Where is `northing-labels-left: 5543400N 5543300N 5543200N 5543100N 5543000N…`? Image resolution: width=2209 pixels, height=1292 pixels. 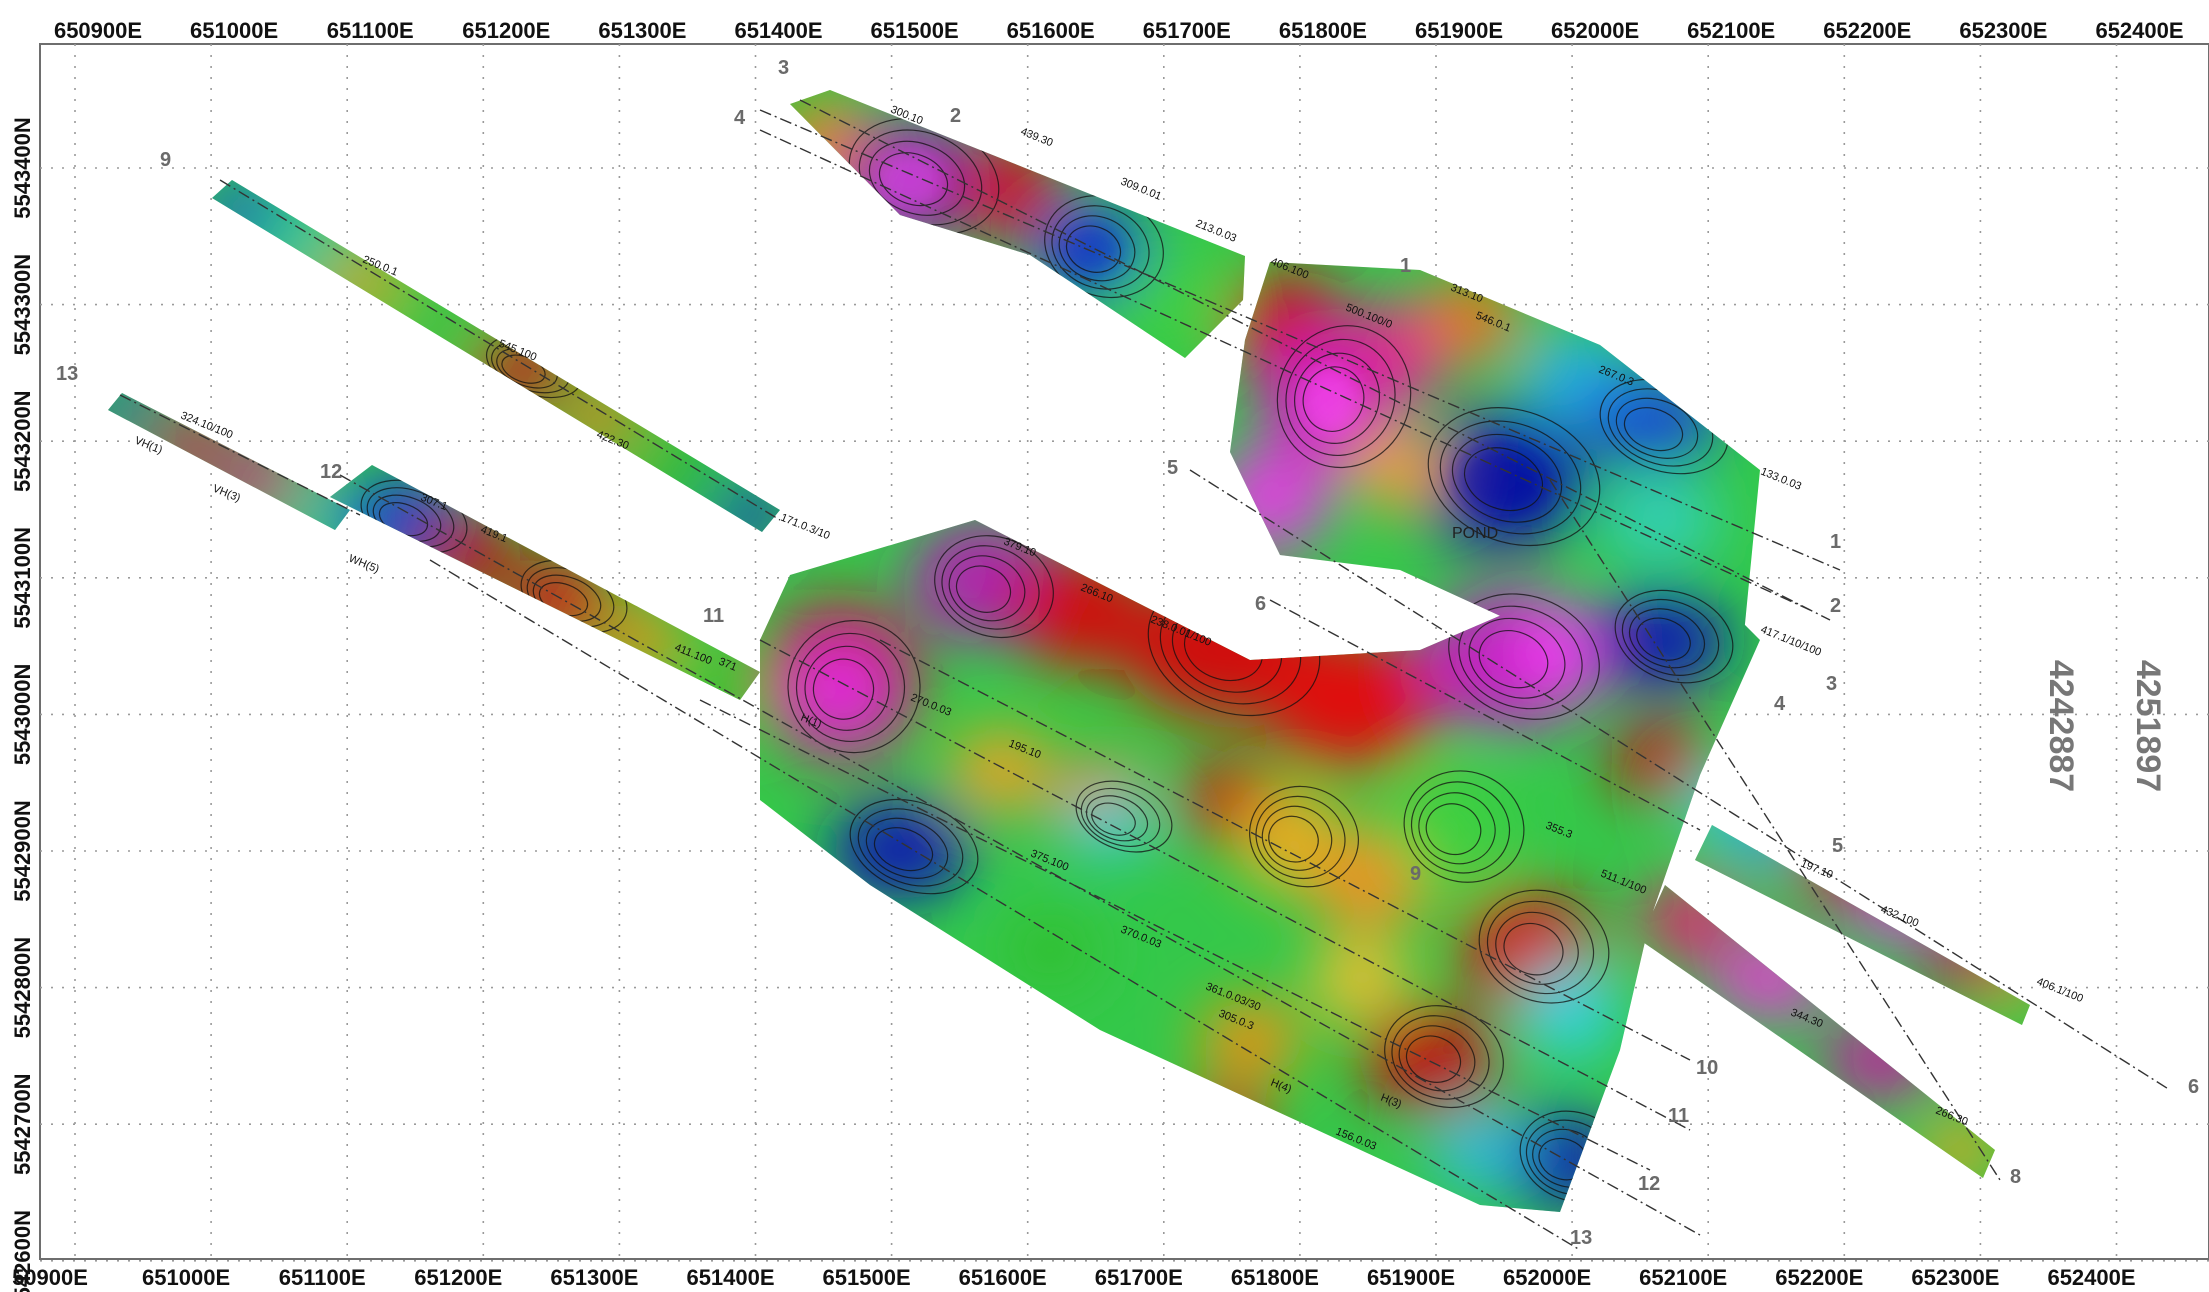
northing-labels-left: 5543400N 5543300N 5543200N 5543100N 5543000N… is located at coordinates (22, 704).